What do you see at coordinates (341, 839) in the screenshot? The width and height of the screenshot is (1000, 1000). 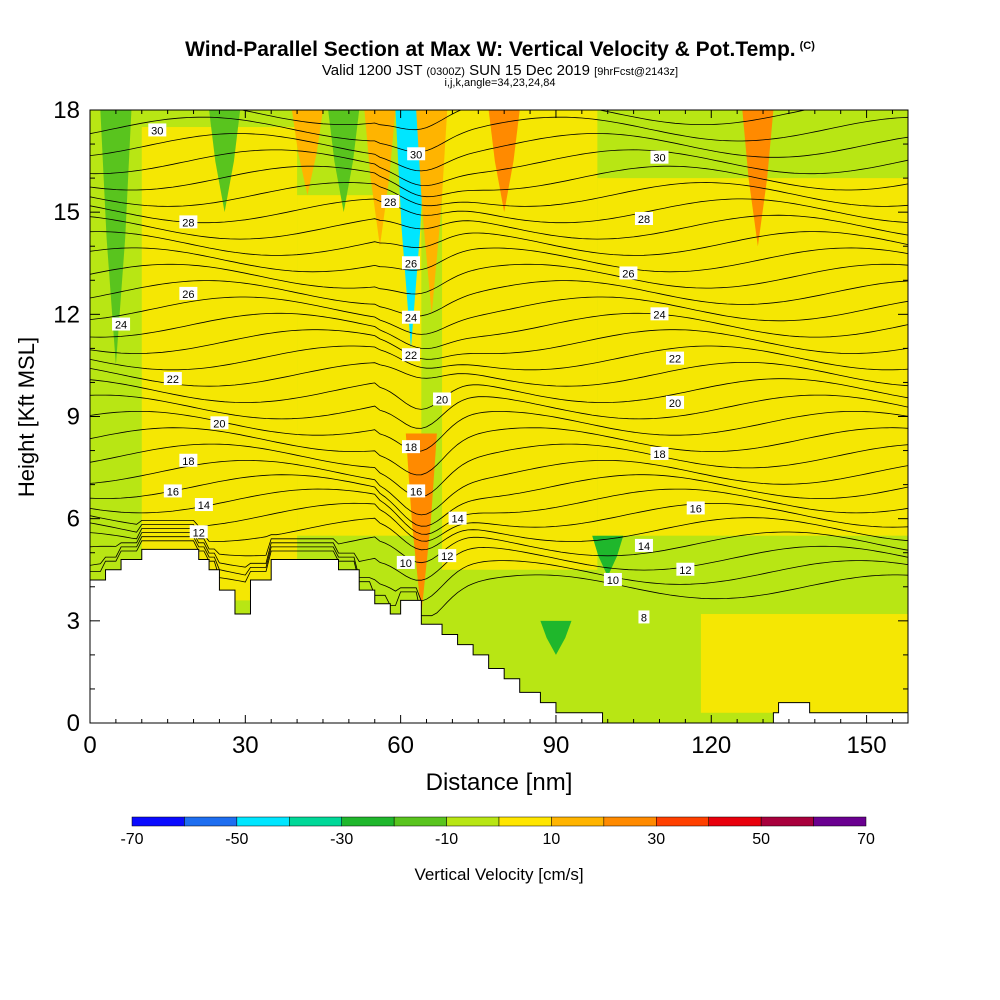 I see `colorbar-tick-label: -30` at bounding box center [341, 839].